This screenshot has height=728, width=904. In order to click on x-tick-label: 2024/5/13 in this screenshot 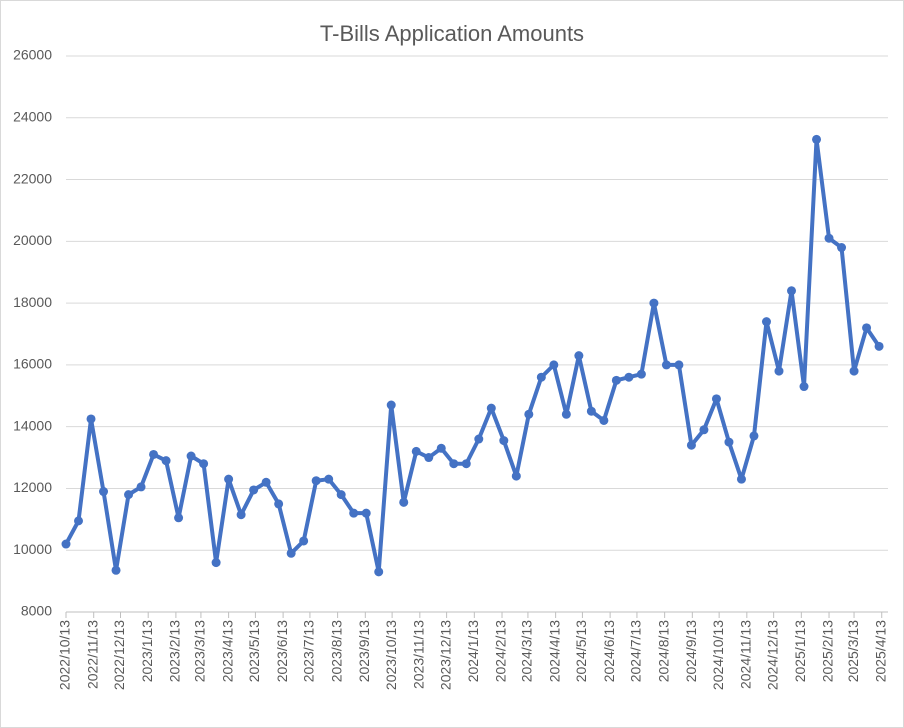, I will do `click(581, 651)`.